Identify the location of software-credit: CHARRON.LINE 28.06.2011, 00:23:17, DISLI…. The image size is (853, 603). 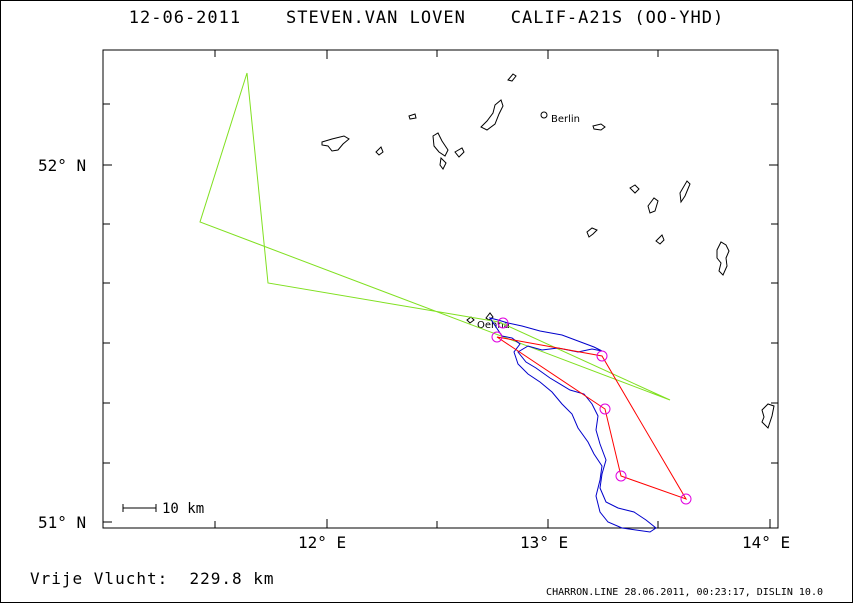
(684, 592).